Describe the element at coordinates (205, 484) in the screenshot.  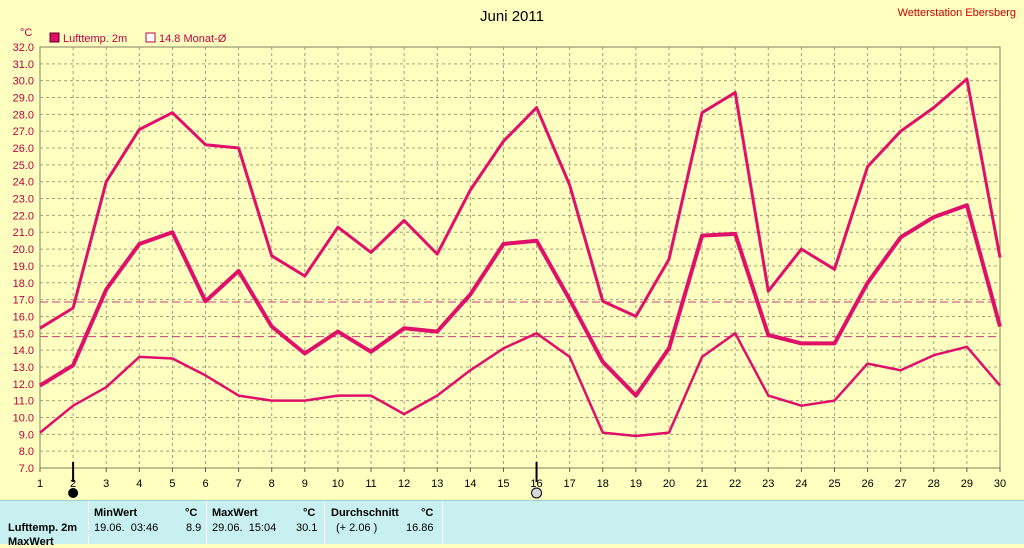
I see `x-tick-label: 6` at that location.